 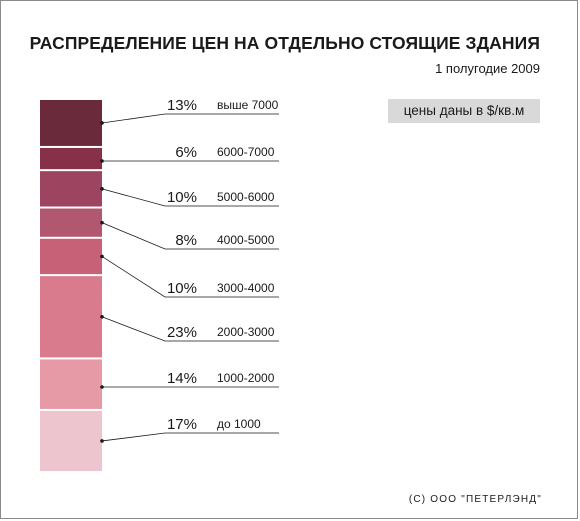 I want to click on percent-label-4: 8%, so click(x=186, y=240).